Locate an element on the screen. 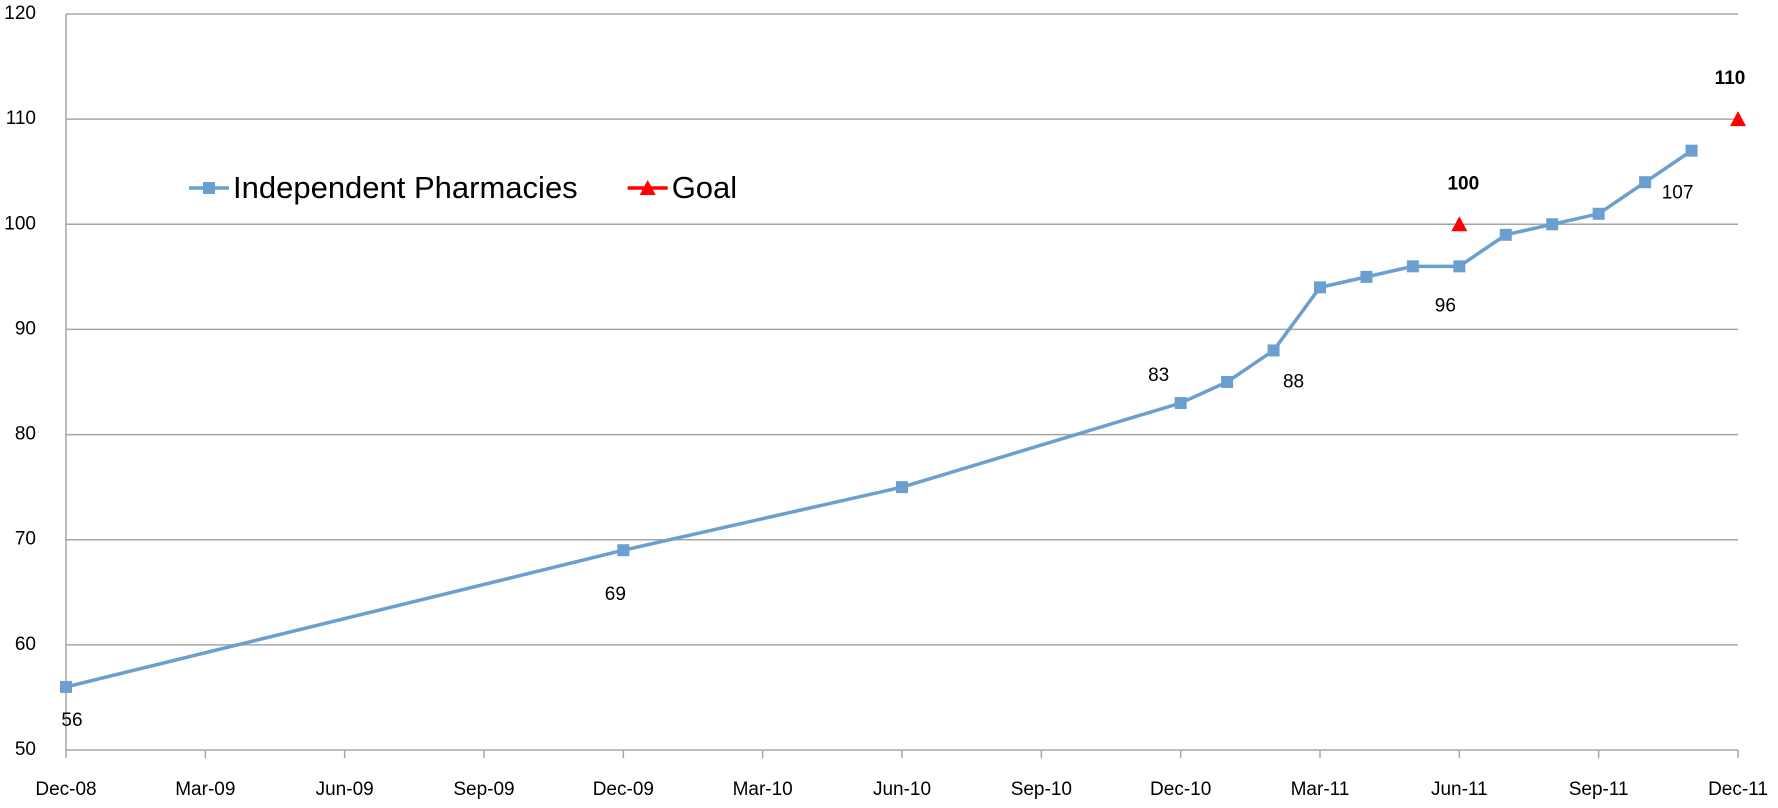 This screenshot has width=1778, height=808. legend-label: Independent Pharmacies is located at coordinates (405, 187).